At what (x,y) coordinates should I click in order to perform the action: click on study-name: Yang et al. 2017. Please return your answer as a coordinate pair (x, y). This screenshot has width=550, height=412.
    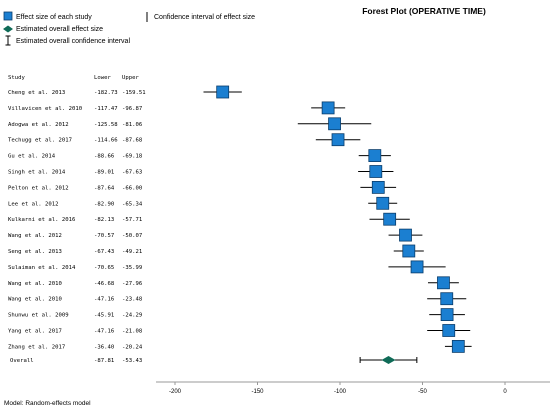
    Looking at the image, I should click on (35, 332).